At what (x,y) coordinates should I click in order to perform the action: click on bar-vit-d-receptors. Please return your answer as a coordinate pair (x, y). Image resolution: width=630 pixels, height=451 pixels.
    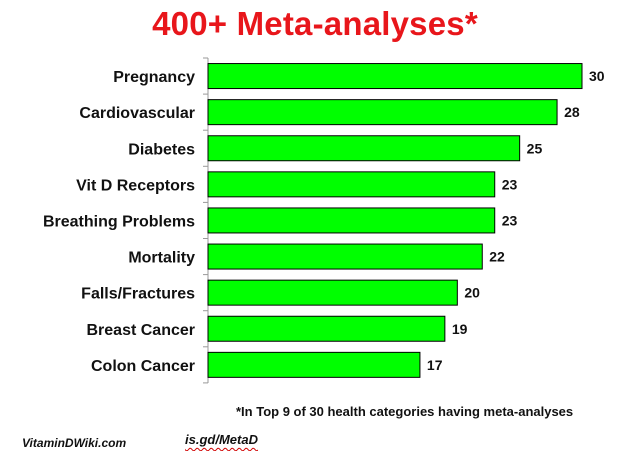
    Looking at the image, I should click on (351, 184).